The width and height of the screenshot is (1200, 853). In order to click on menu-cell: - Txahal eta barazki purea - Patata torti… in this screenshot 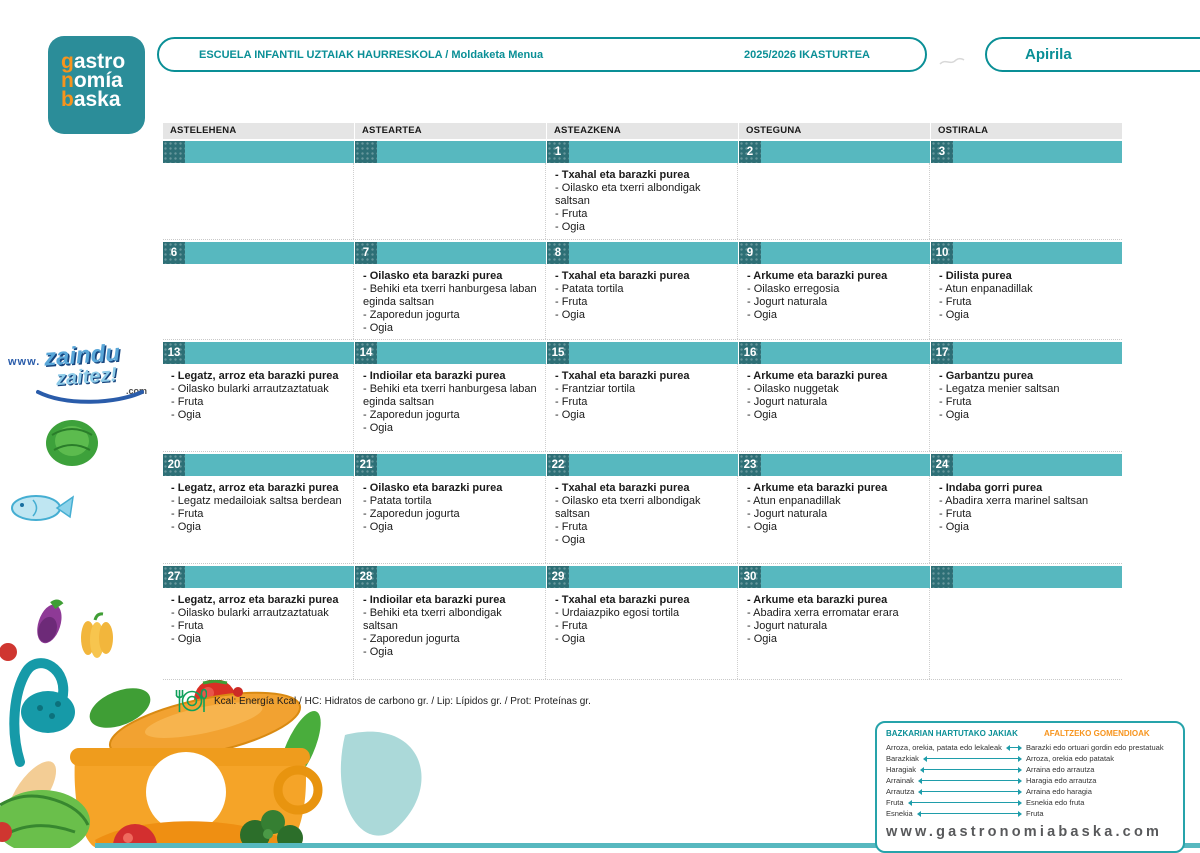, I will do `click(642, 301)`.